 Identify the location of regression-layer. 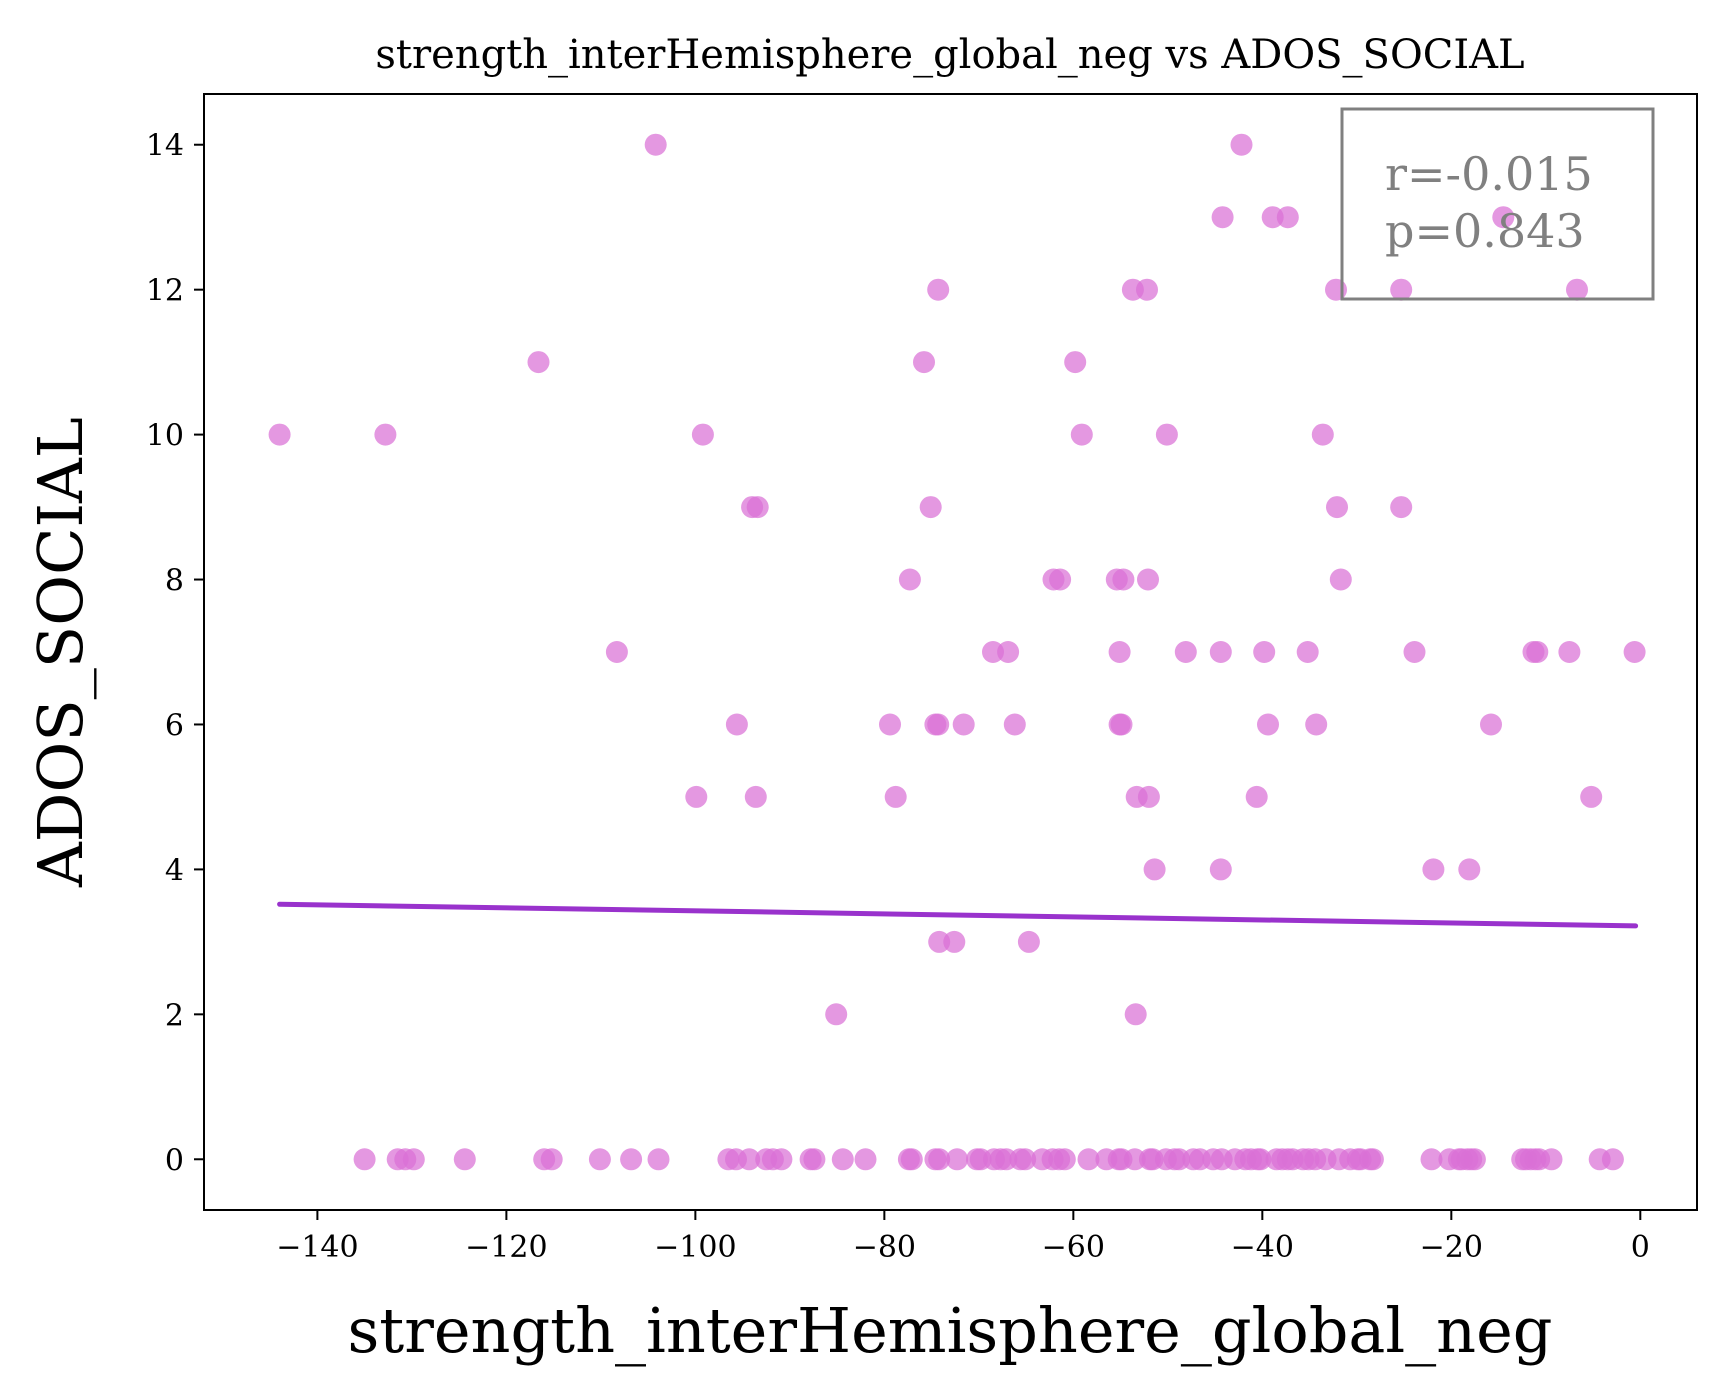
(958, 915).